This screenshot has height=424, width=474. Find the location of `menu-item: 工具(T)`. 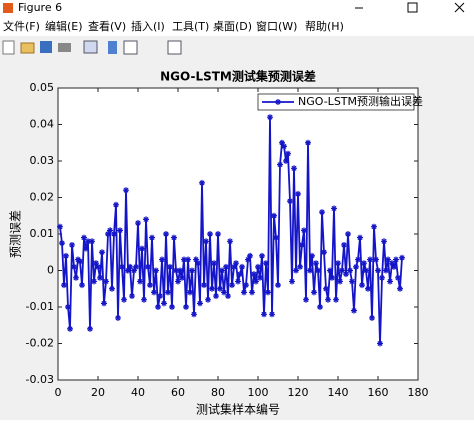

menu-item: 工具(T) is located at coordinates (190, 26).